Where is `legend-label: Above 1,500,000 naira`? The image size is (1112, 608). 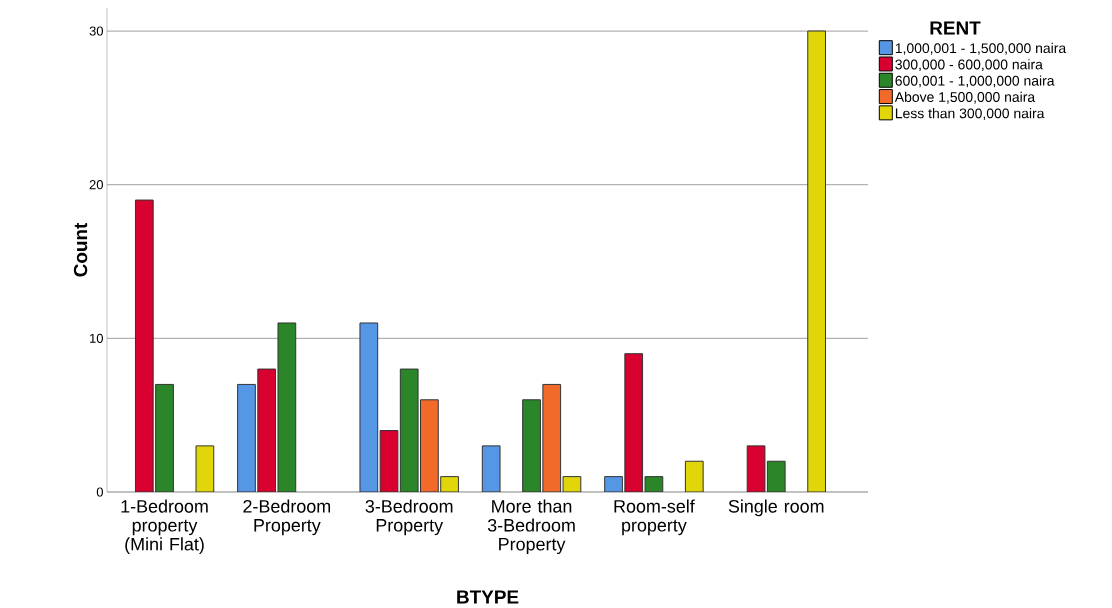
legend-label: Above 1,500,000 naira is located at coordinates (965, 97).